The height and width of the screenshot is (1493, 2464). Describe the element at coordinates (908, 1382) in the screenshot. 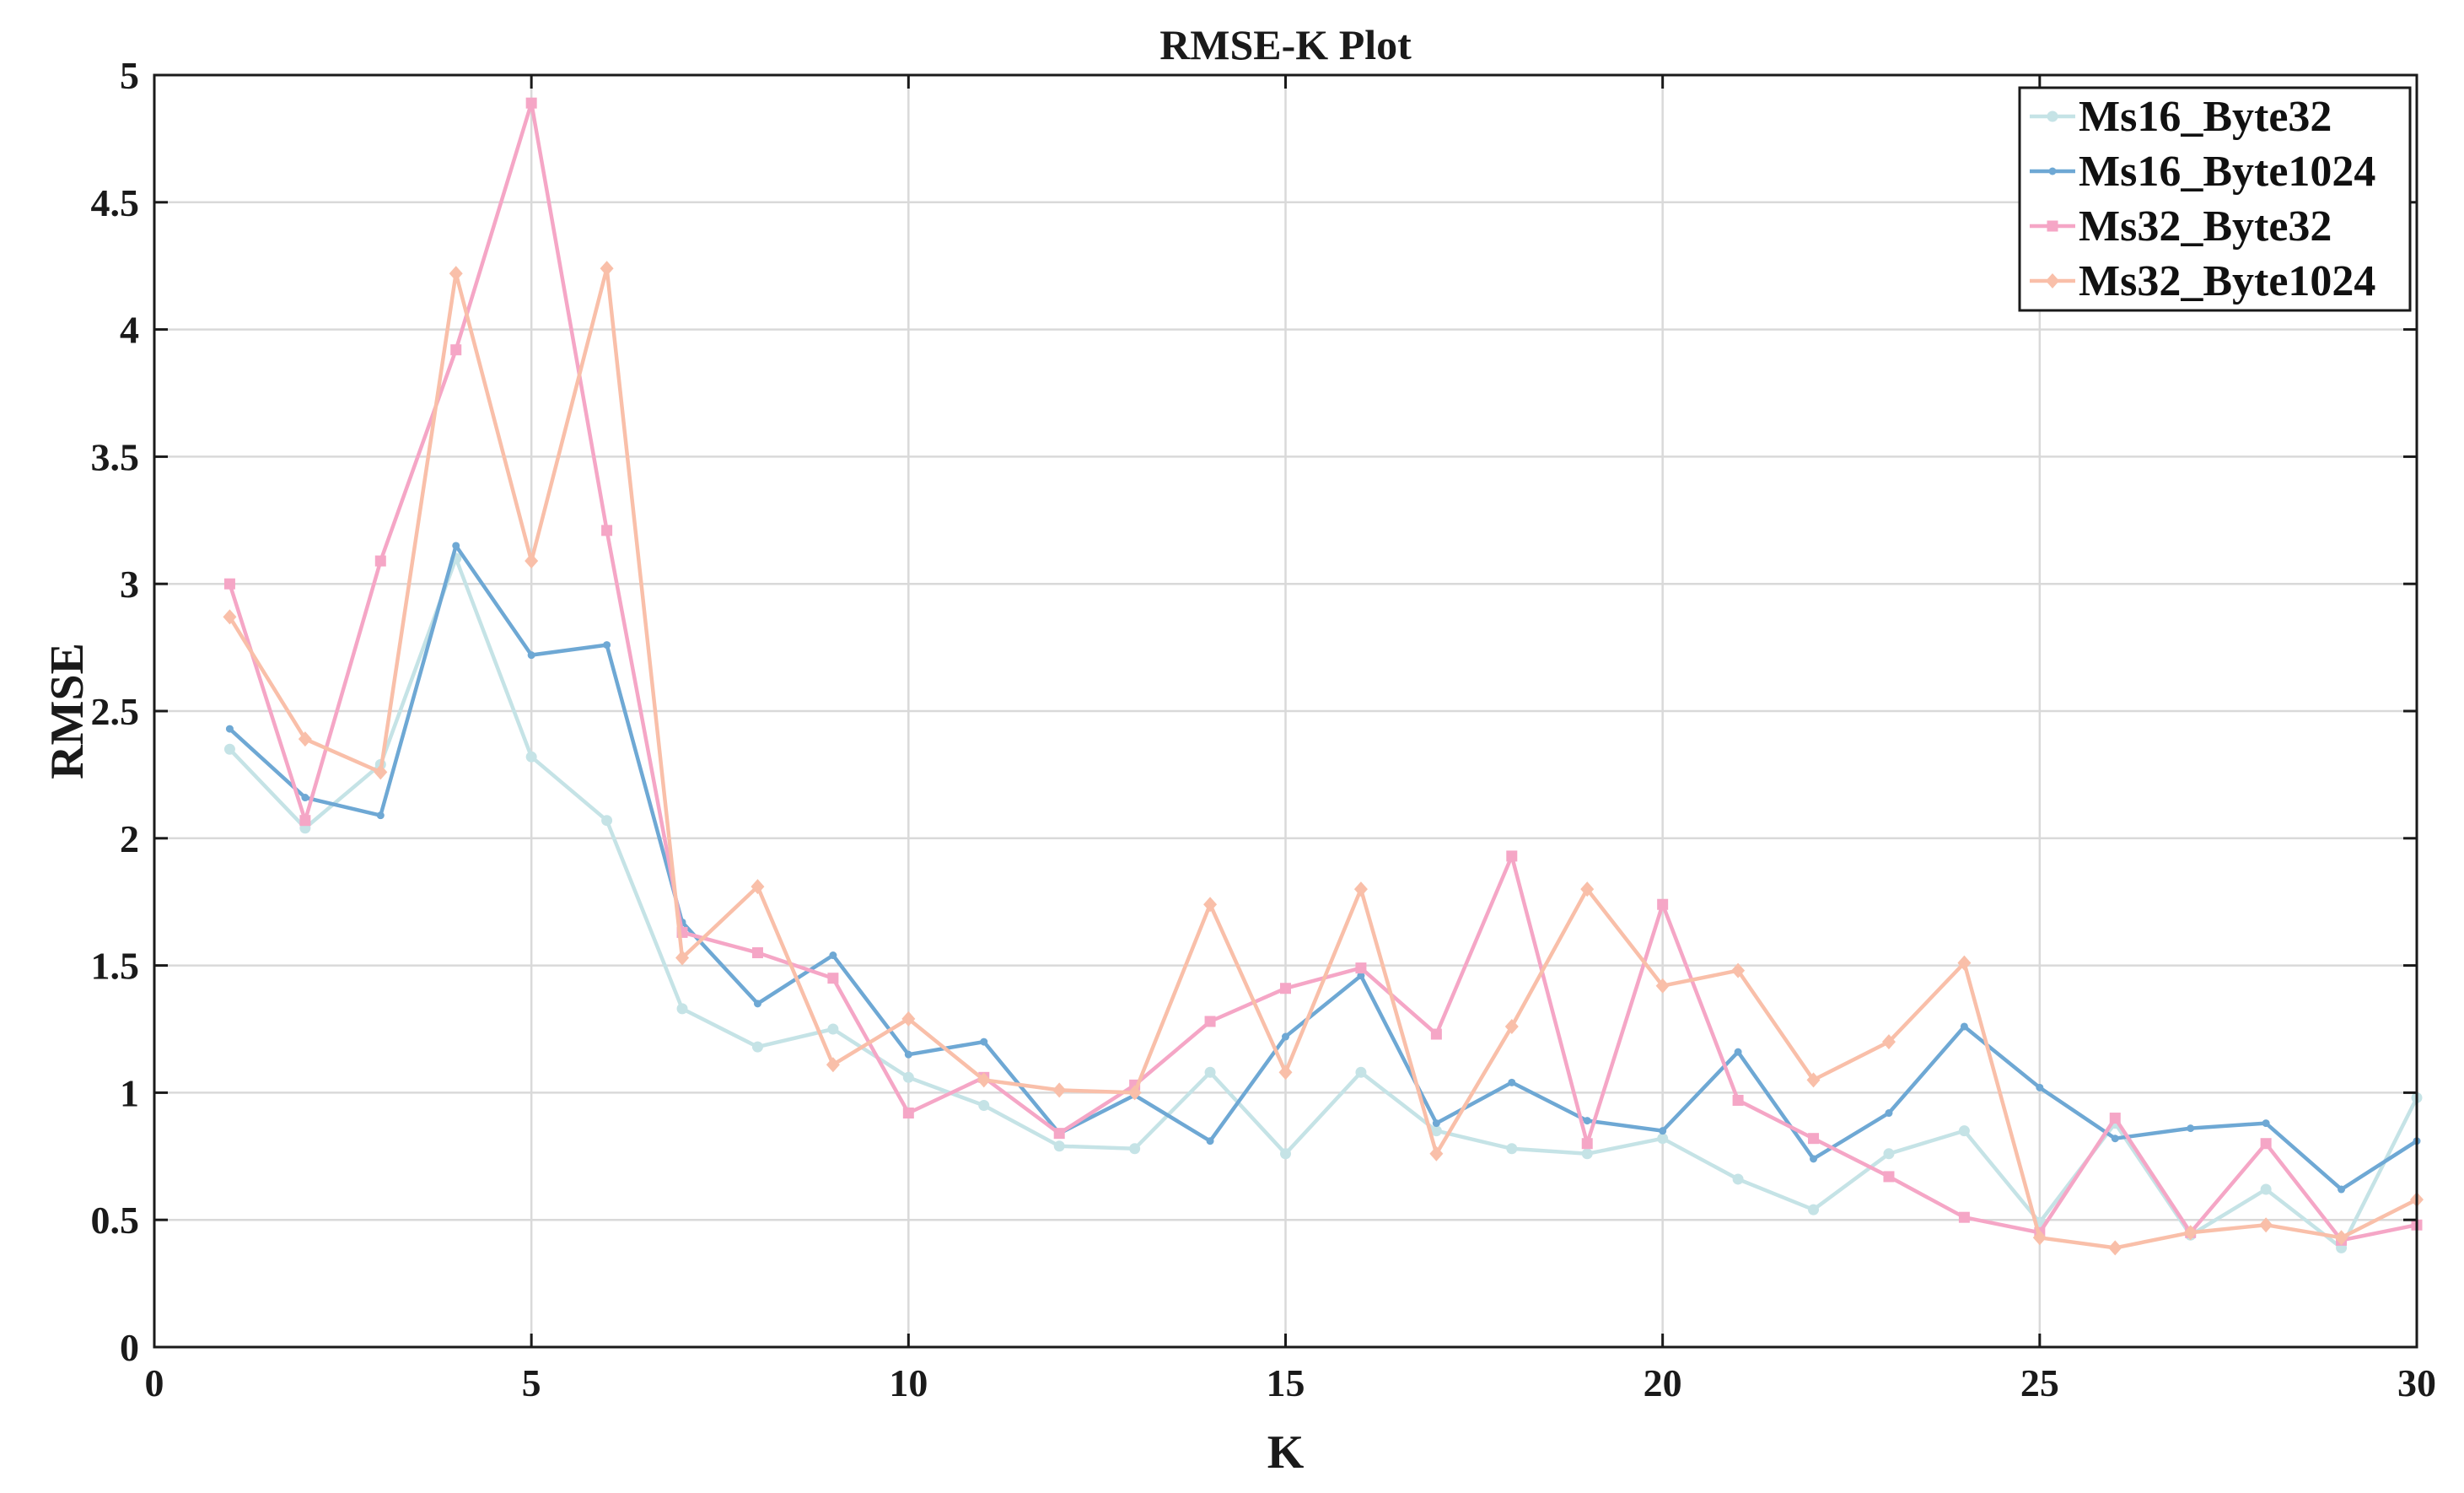

I see `x-tick-label: 10` at that location.